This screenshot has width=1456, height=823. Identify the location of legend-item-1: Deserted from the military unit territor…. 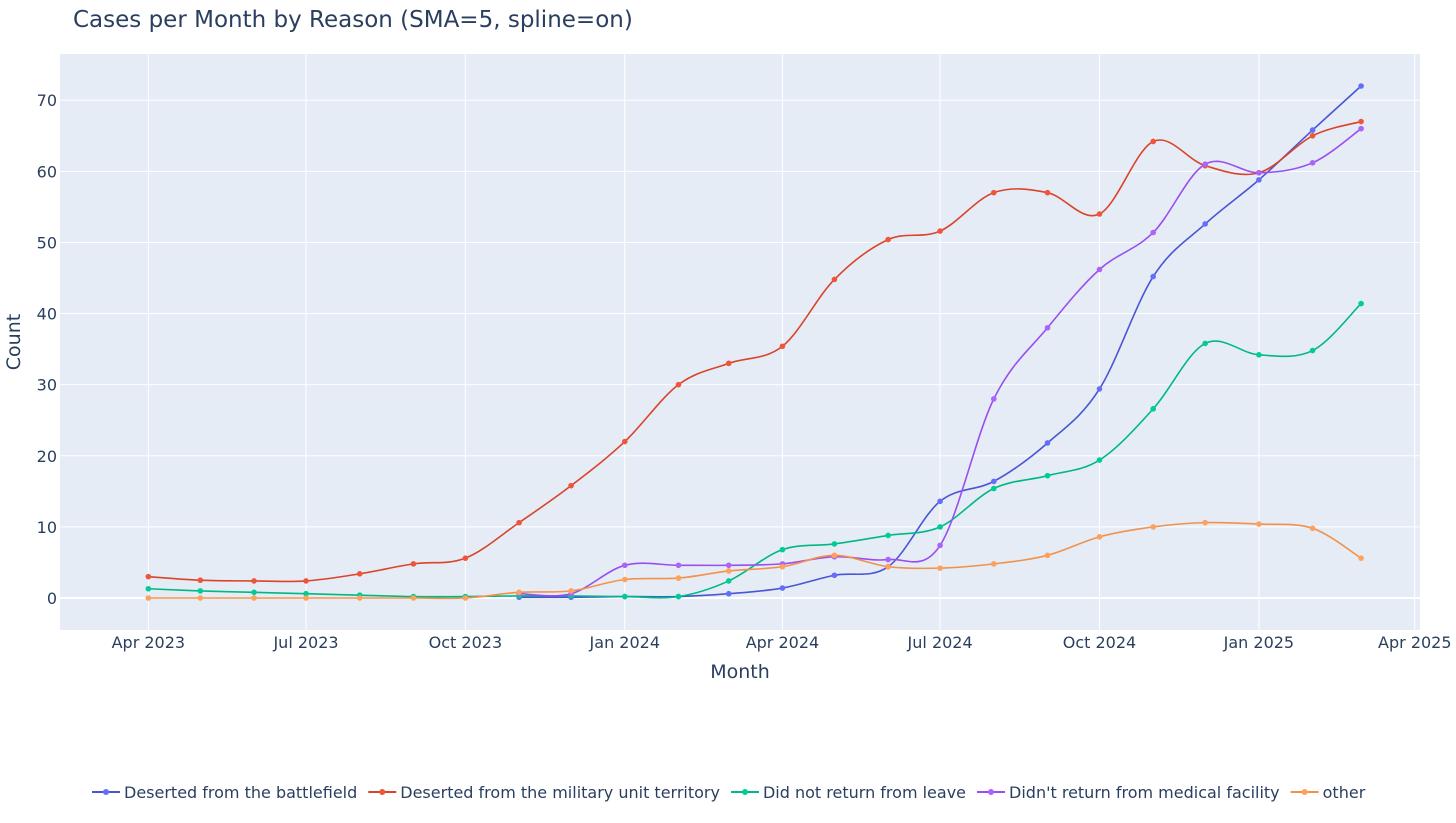
(544, 792).